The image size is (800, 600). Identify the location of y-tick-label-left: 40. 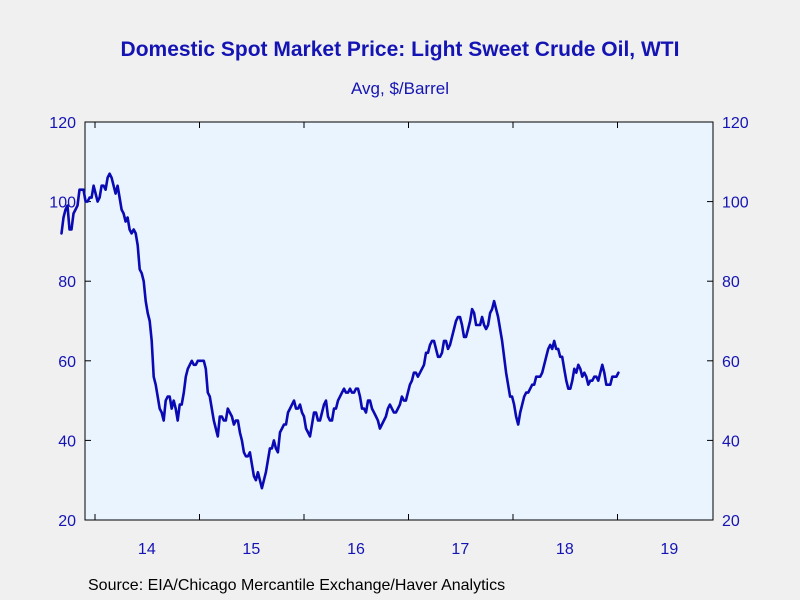
(67, 441).